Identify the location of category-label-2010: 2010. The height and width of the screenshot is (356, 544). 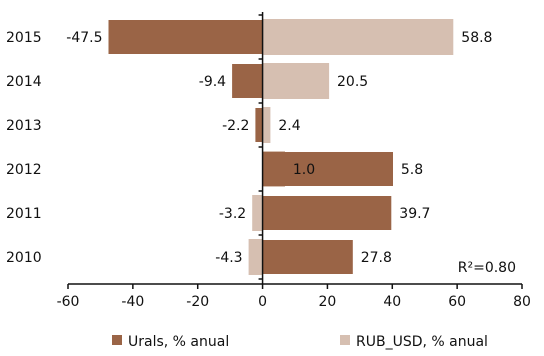
(24, 258).